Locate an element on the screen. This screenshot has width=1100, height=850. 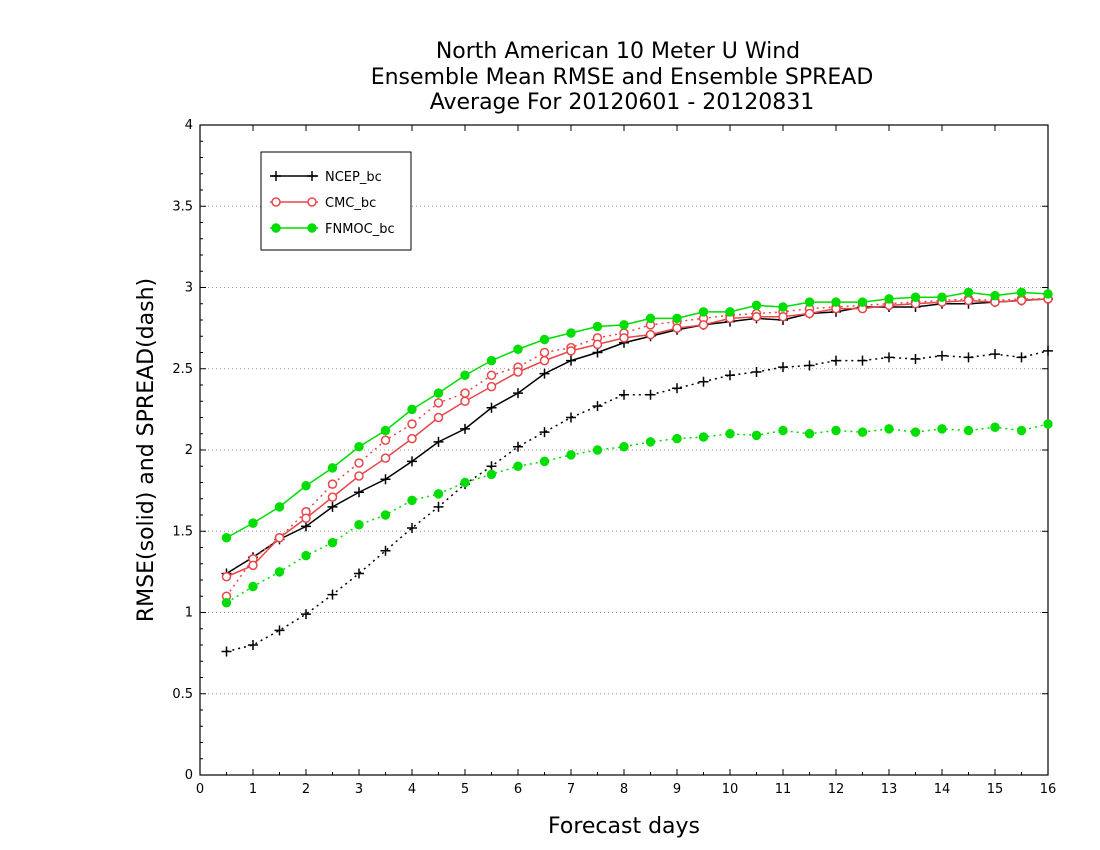
legend-item-fnmoc-bc: FNMOC_bc is located at coordinates (332, 229).